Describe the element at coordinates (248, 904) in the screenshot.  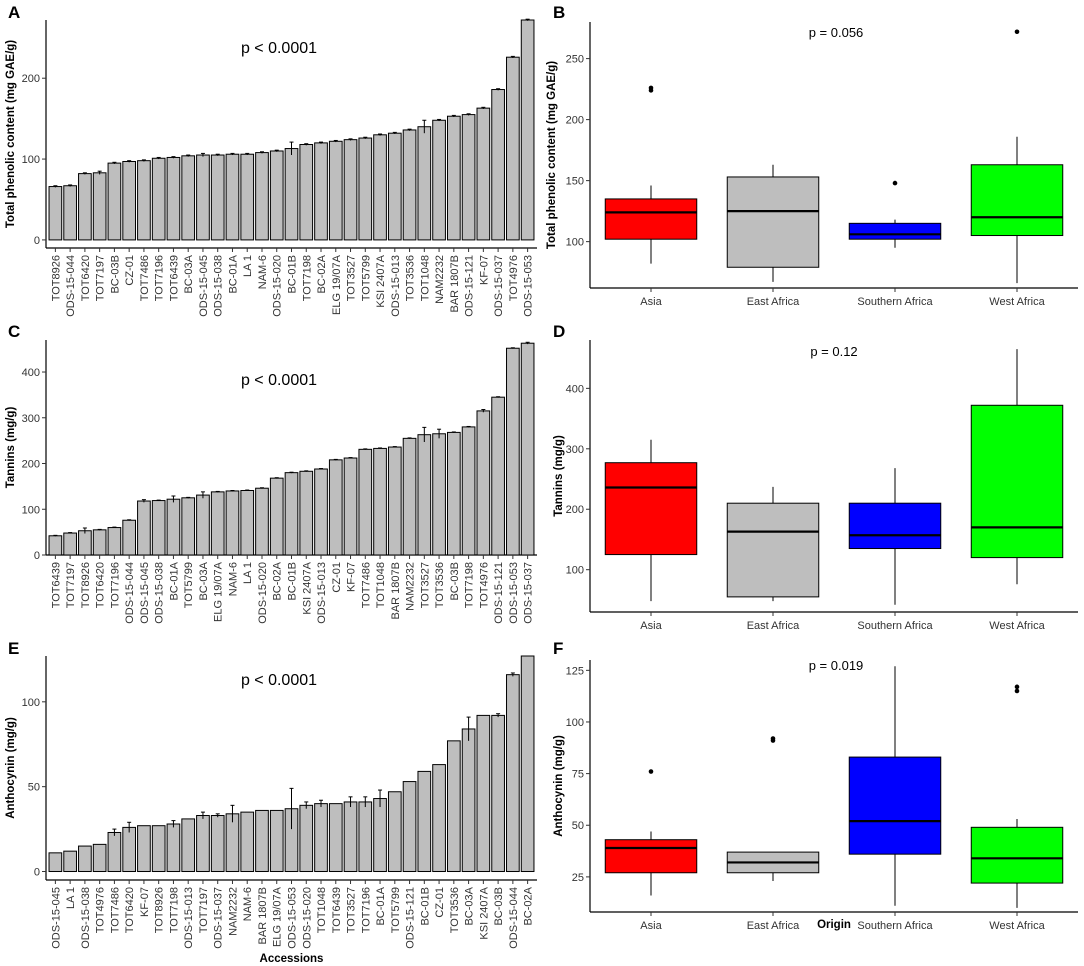
I see `x-tick-label: NAM-6` at that location.